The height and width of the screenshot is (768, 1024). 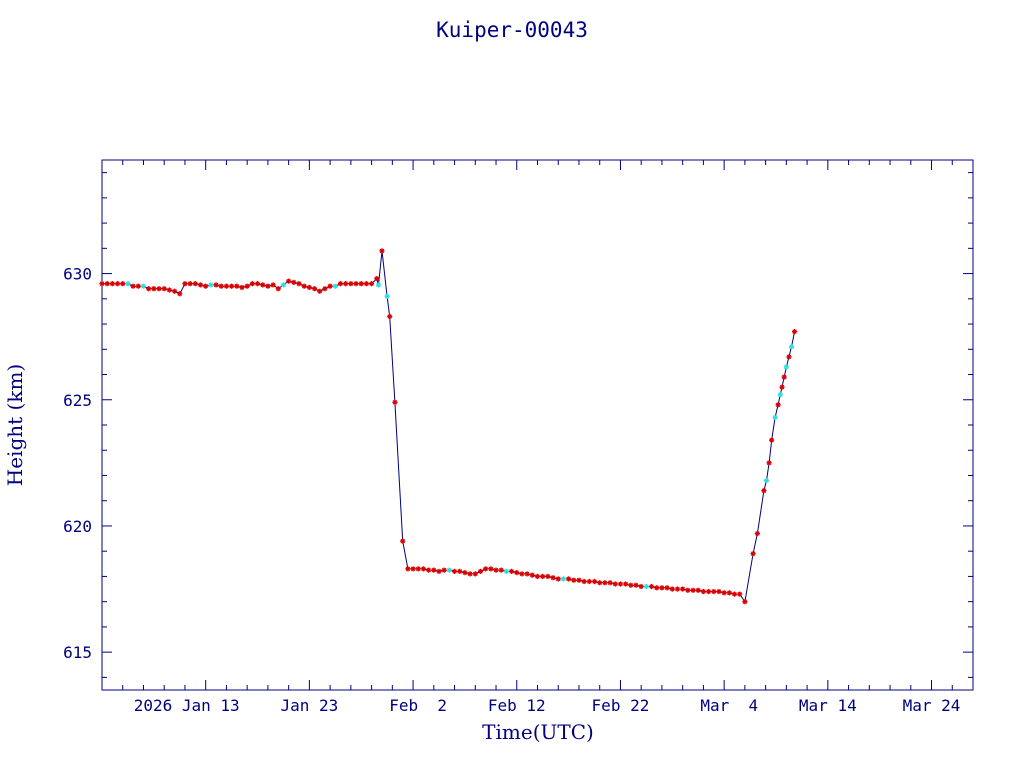 What do you see at coordinates (187, 705) in the screenshot?
I see `x-tick-label: 2026 Jan 13` at bounding box center [187, 705].